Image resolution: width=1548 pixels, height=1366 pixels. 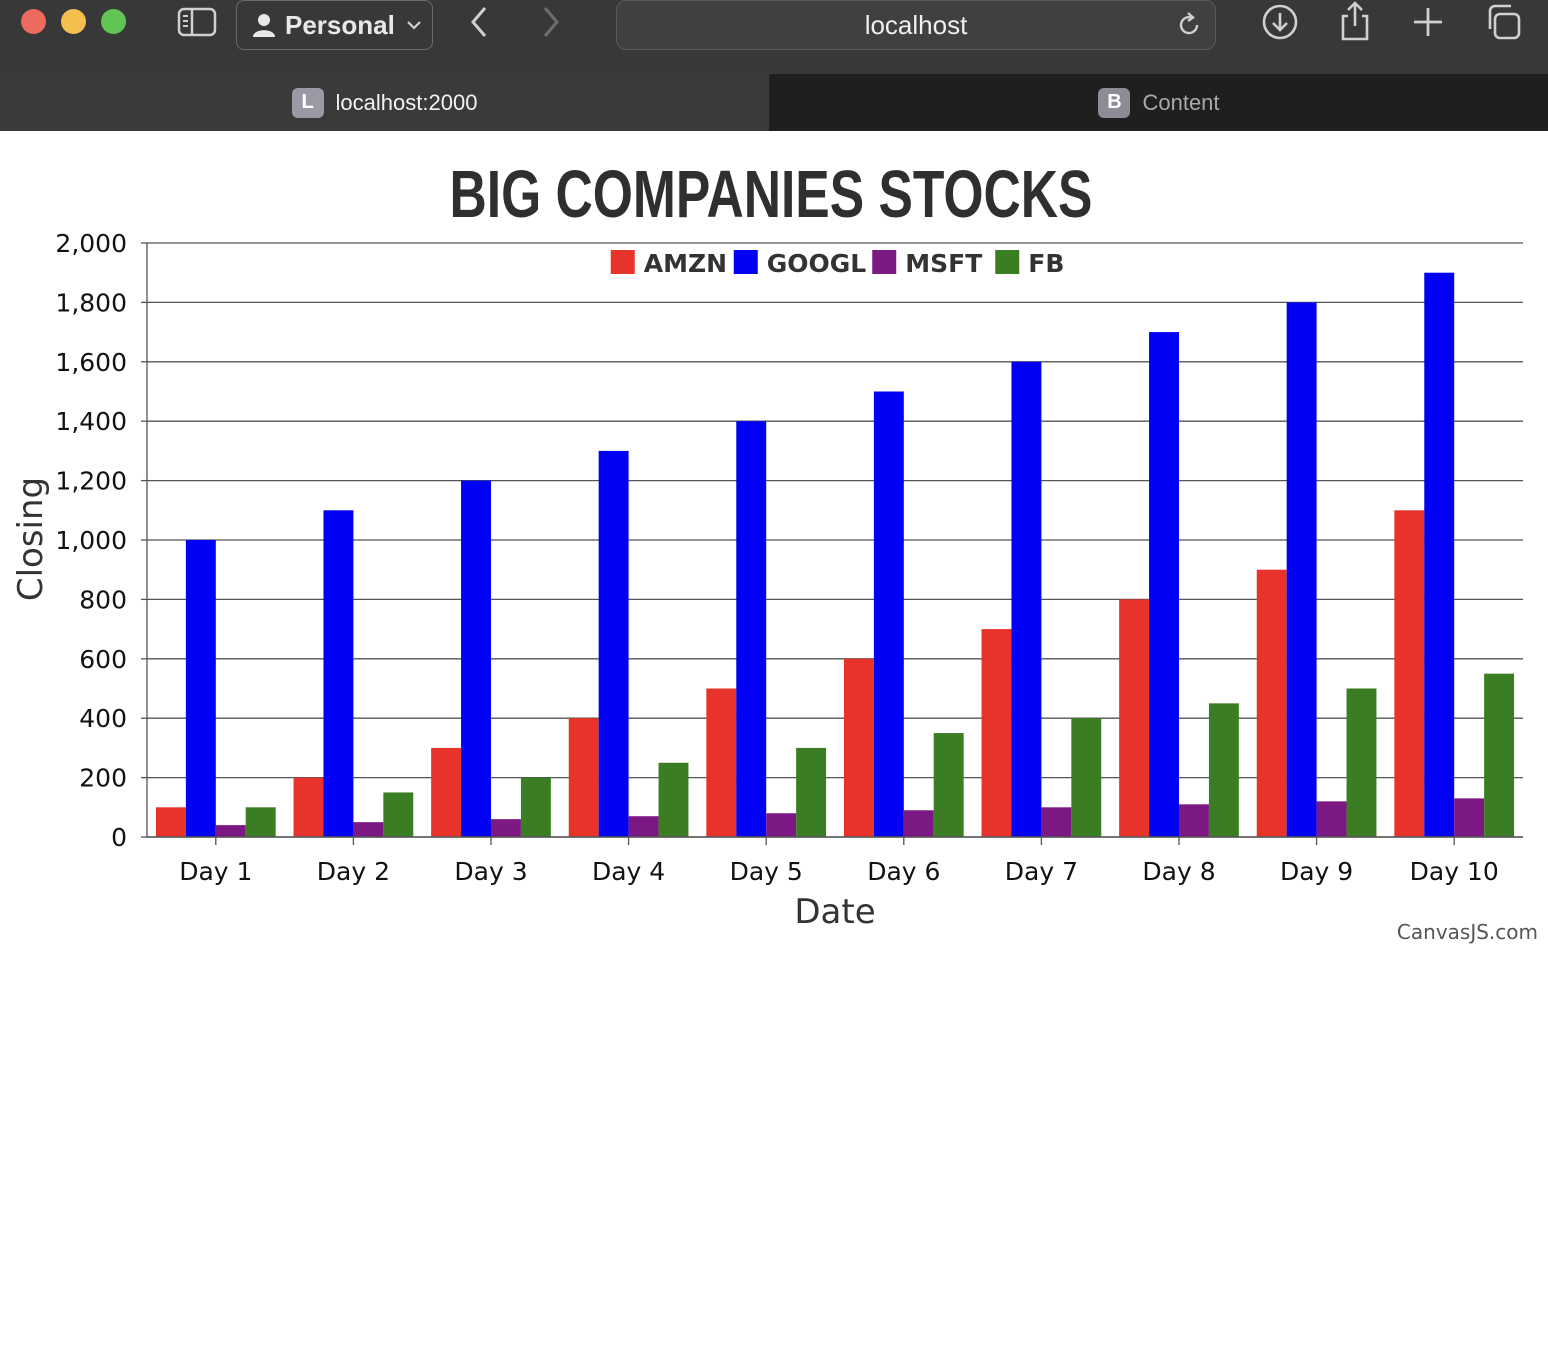 I want to click on y-tick-label: 600, so click(x=103, y=659).